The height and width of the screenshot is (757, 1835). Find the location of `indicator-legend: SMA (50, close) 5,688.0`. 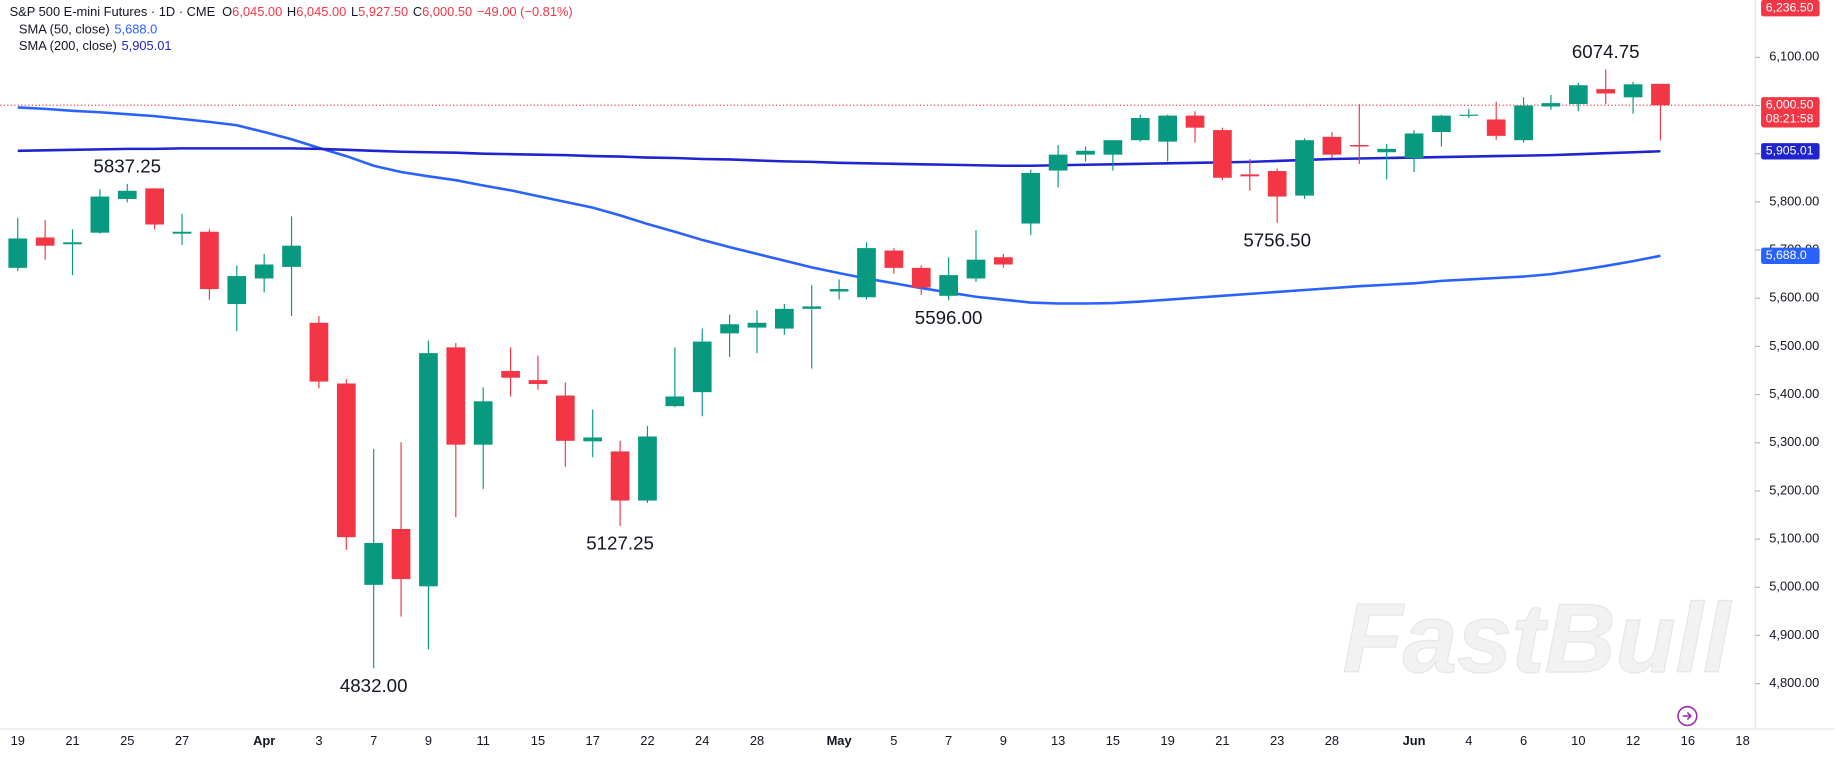

indicator-legend: SMA (50, close) 5,688.0 is located at coordinates (88, 29).